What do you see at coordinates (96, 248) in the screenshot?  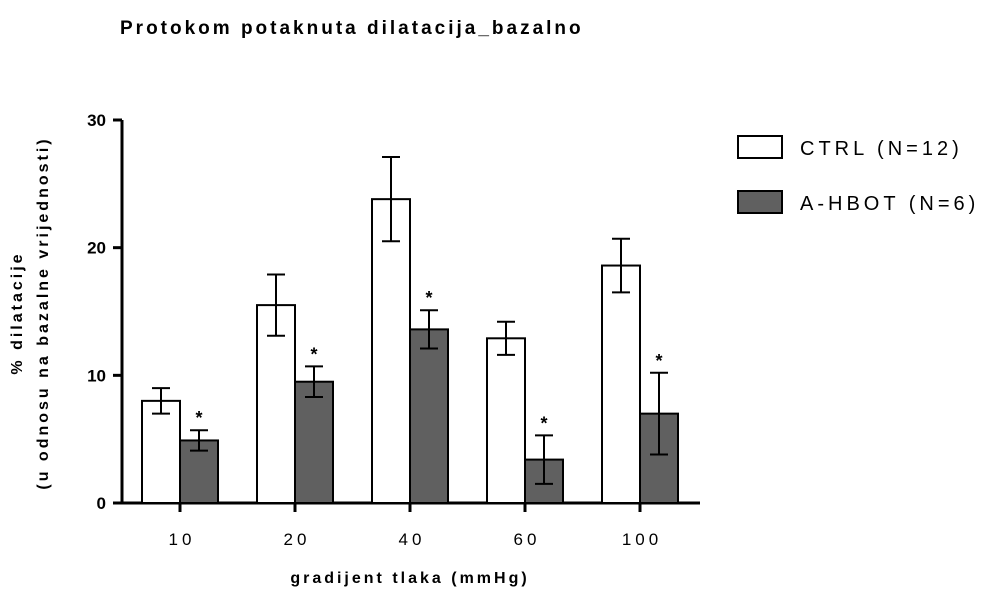 I see `y-tick-label: 20` at bounding box center [96, 248].